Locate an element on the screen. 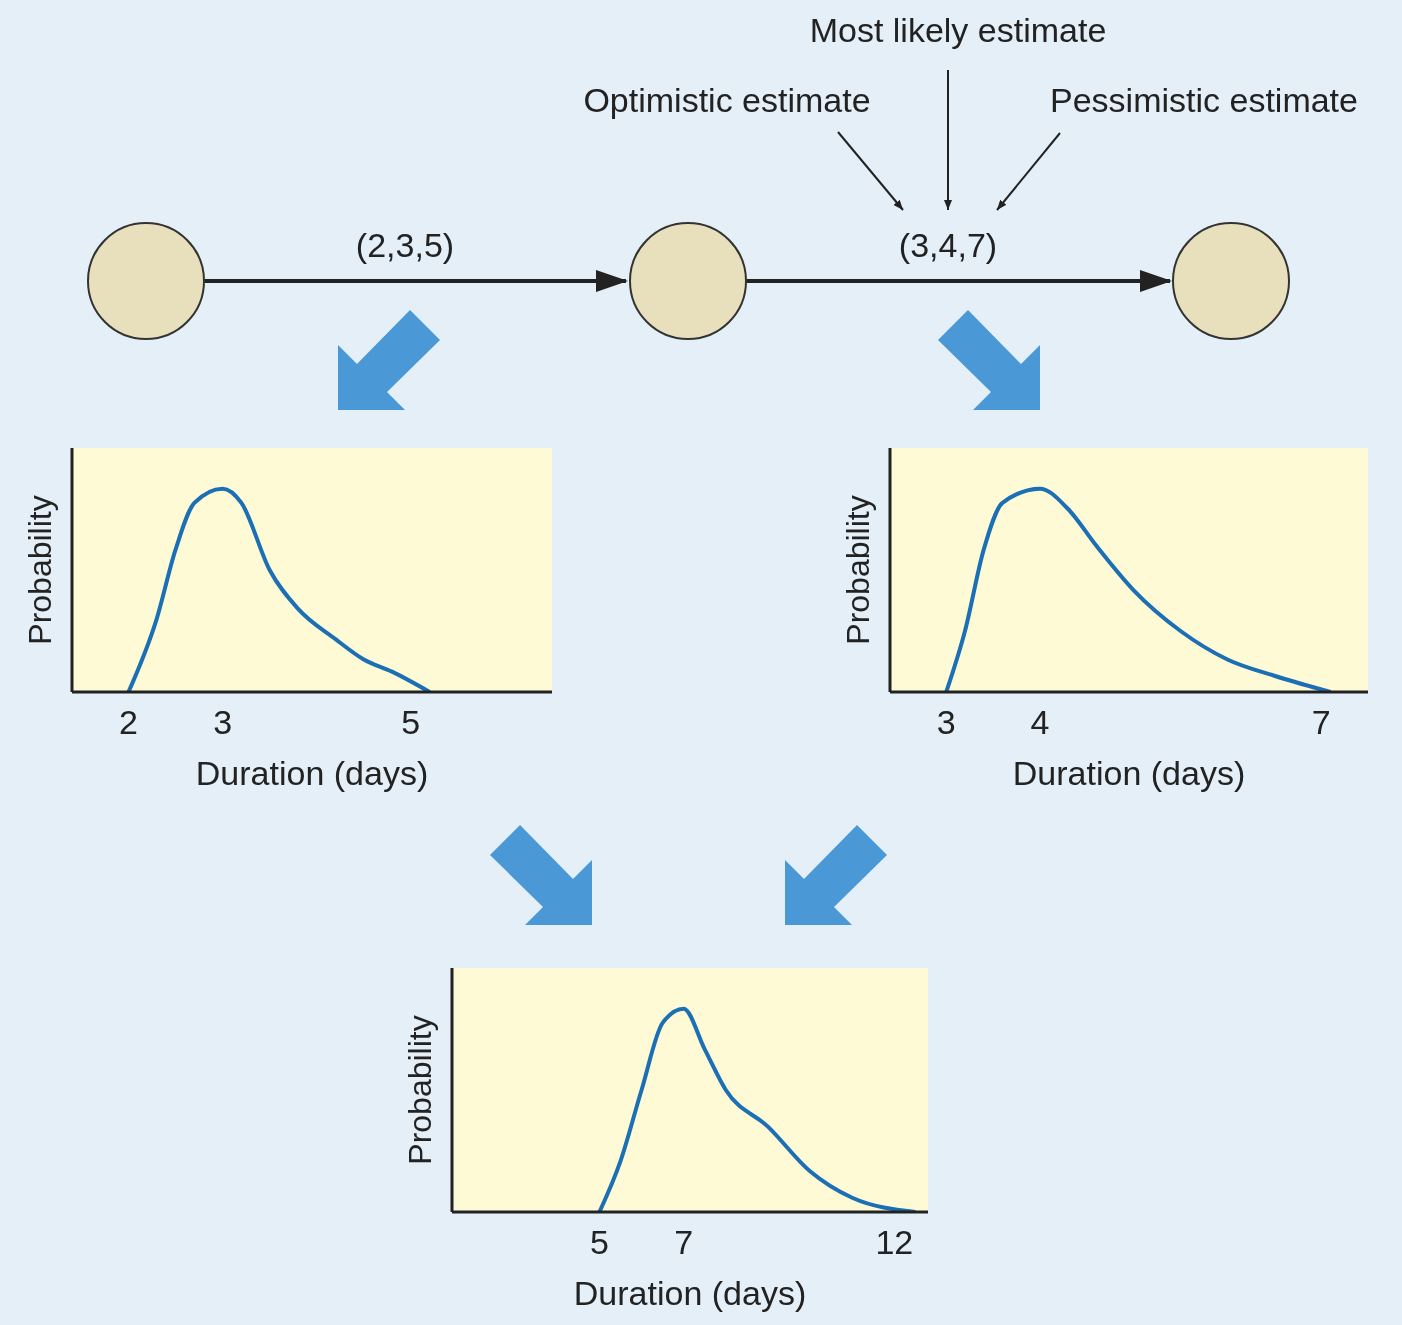  text: Pessimistic estimate is located at coordinates (1204, 100).